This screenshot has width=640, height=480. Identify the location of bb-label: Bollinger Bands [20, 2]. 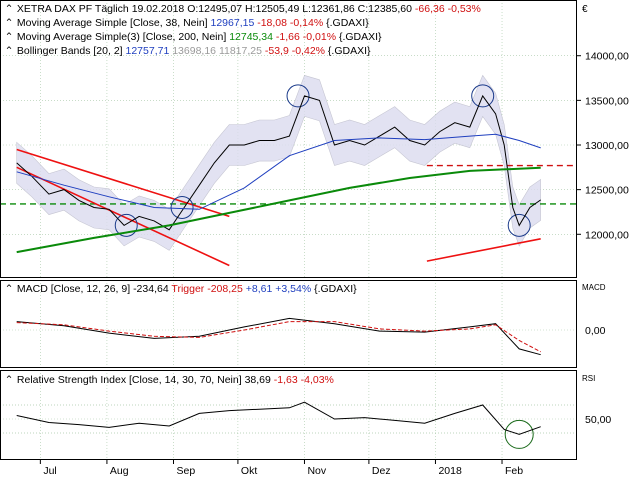
(69, 51).